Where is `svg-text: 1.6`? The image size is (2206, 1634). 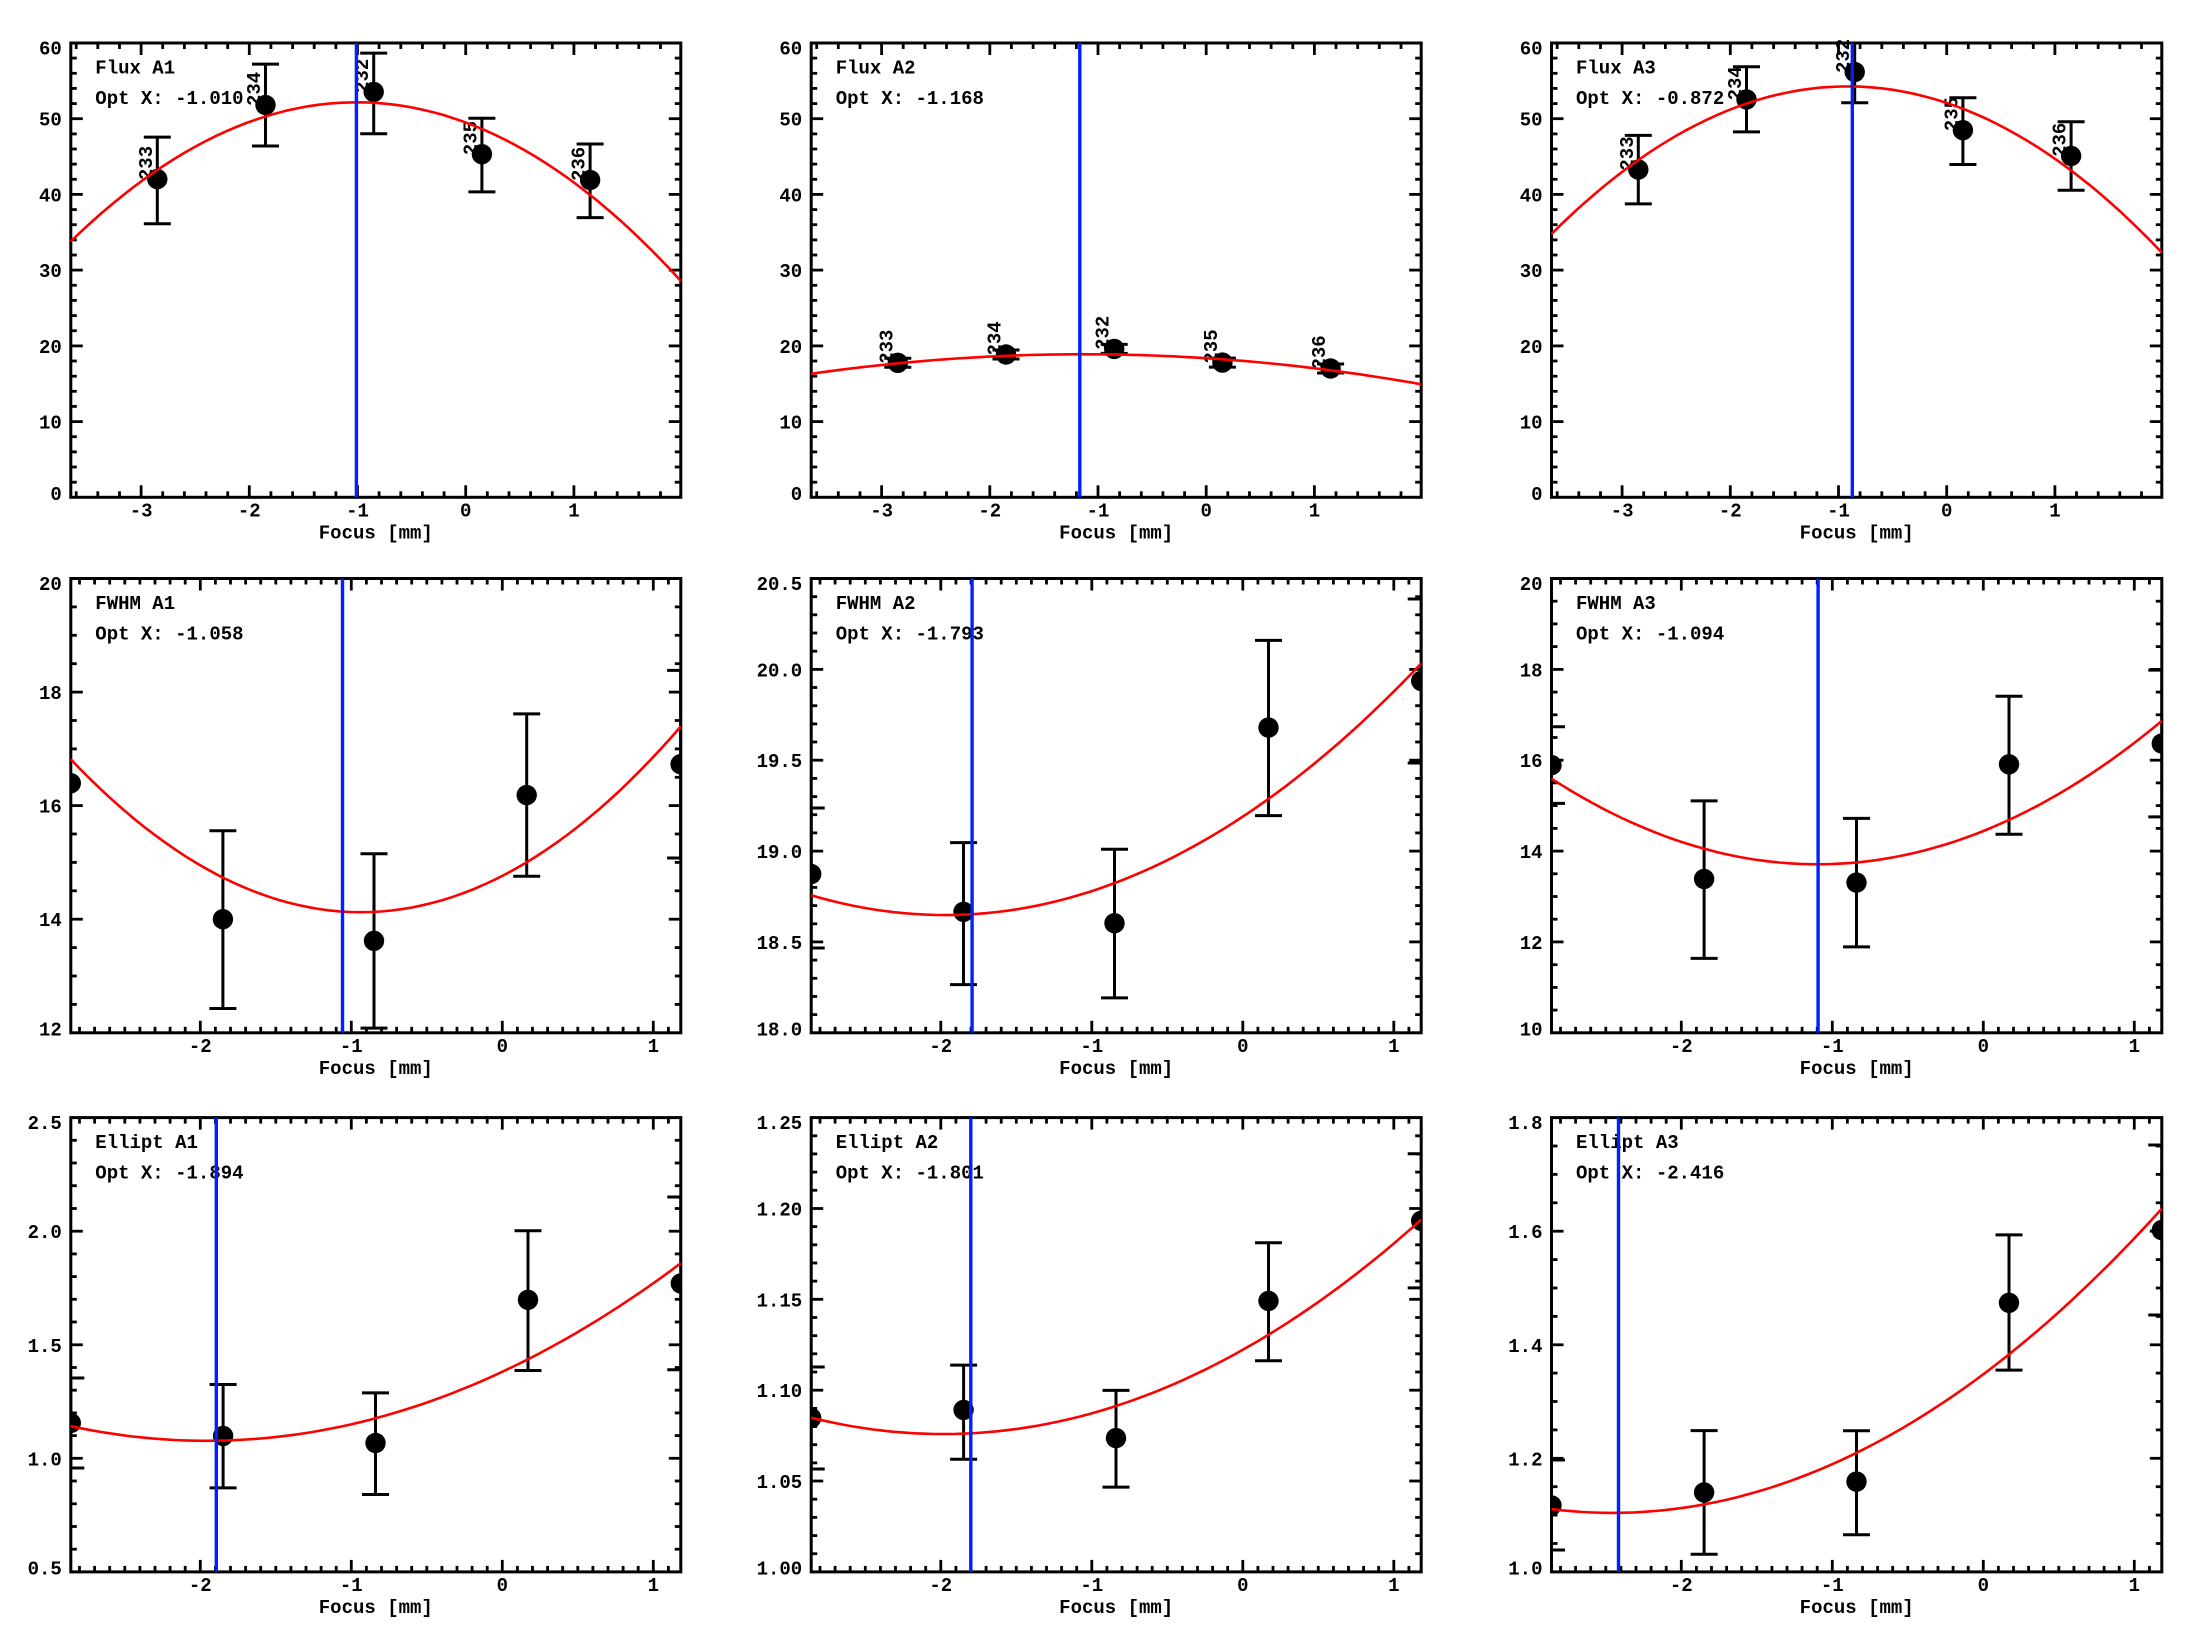 svg-text: 1.6 is located at coordinates (1525, 1233).